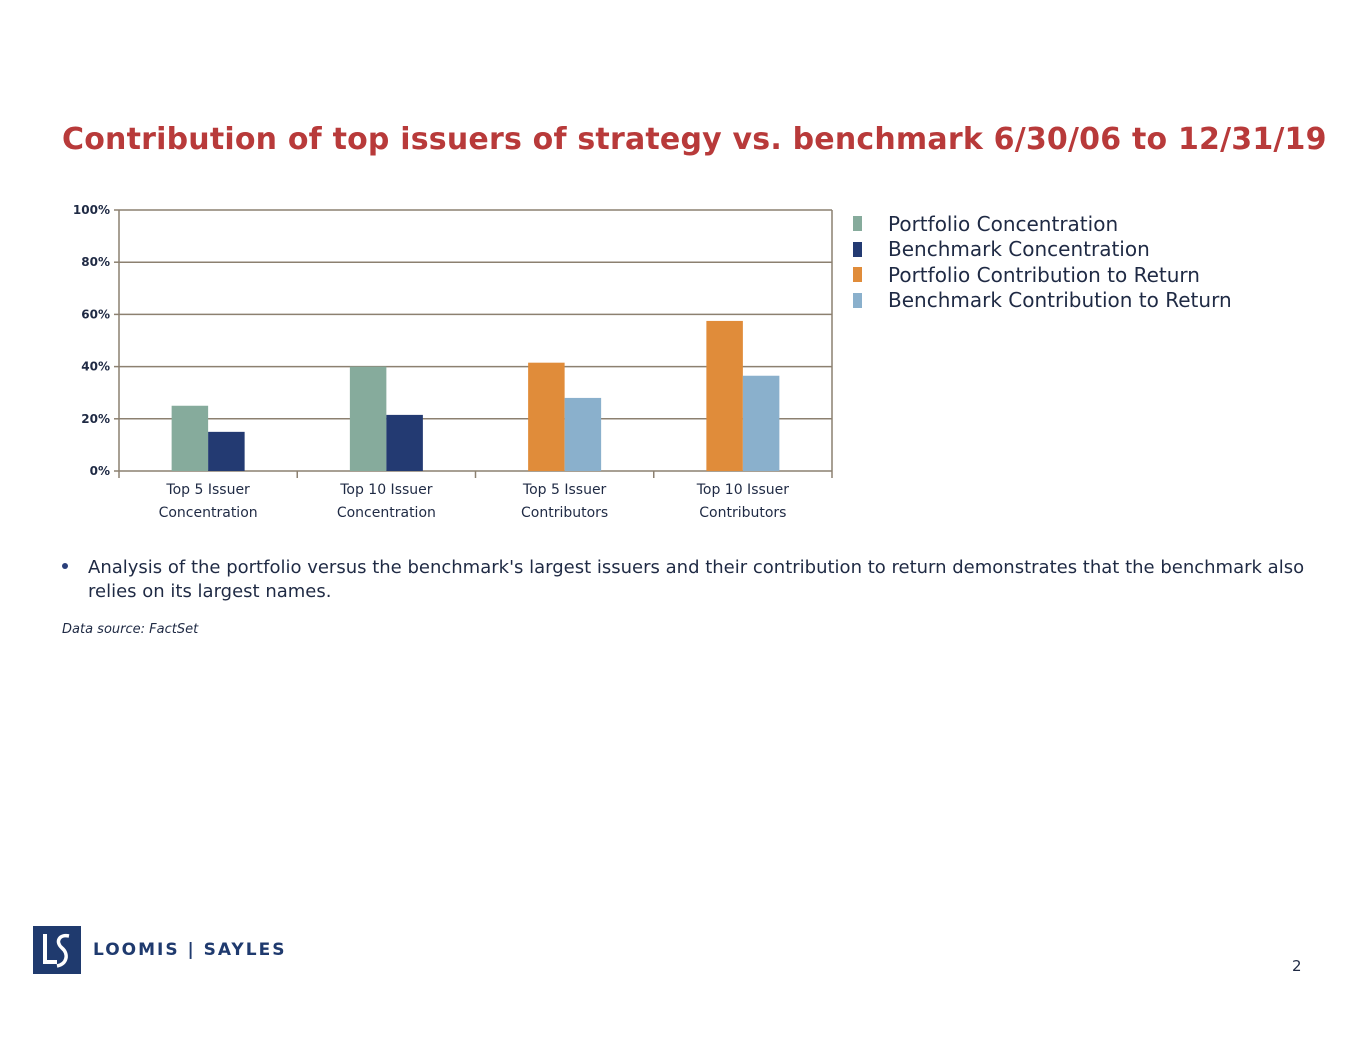 Image resolution: width=1364 pixels, height=1037 pixels. What do you see at coordinates (1019, 249) in the screenshot?
I see `legend-label: Benchmark Concentration` at bounding box center [1019, 249].